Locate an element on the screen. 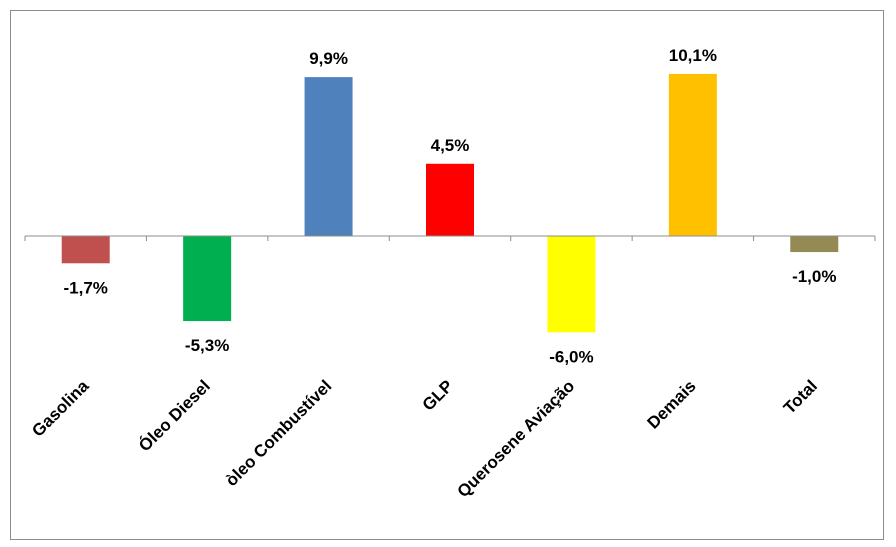 The height and width of the screenshot is (547, 896). data-label: 4,5% is located at coordinates (450, 145).